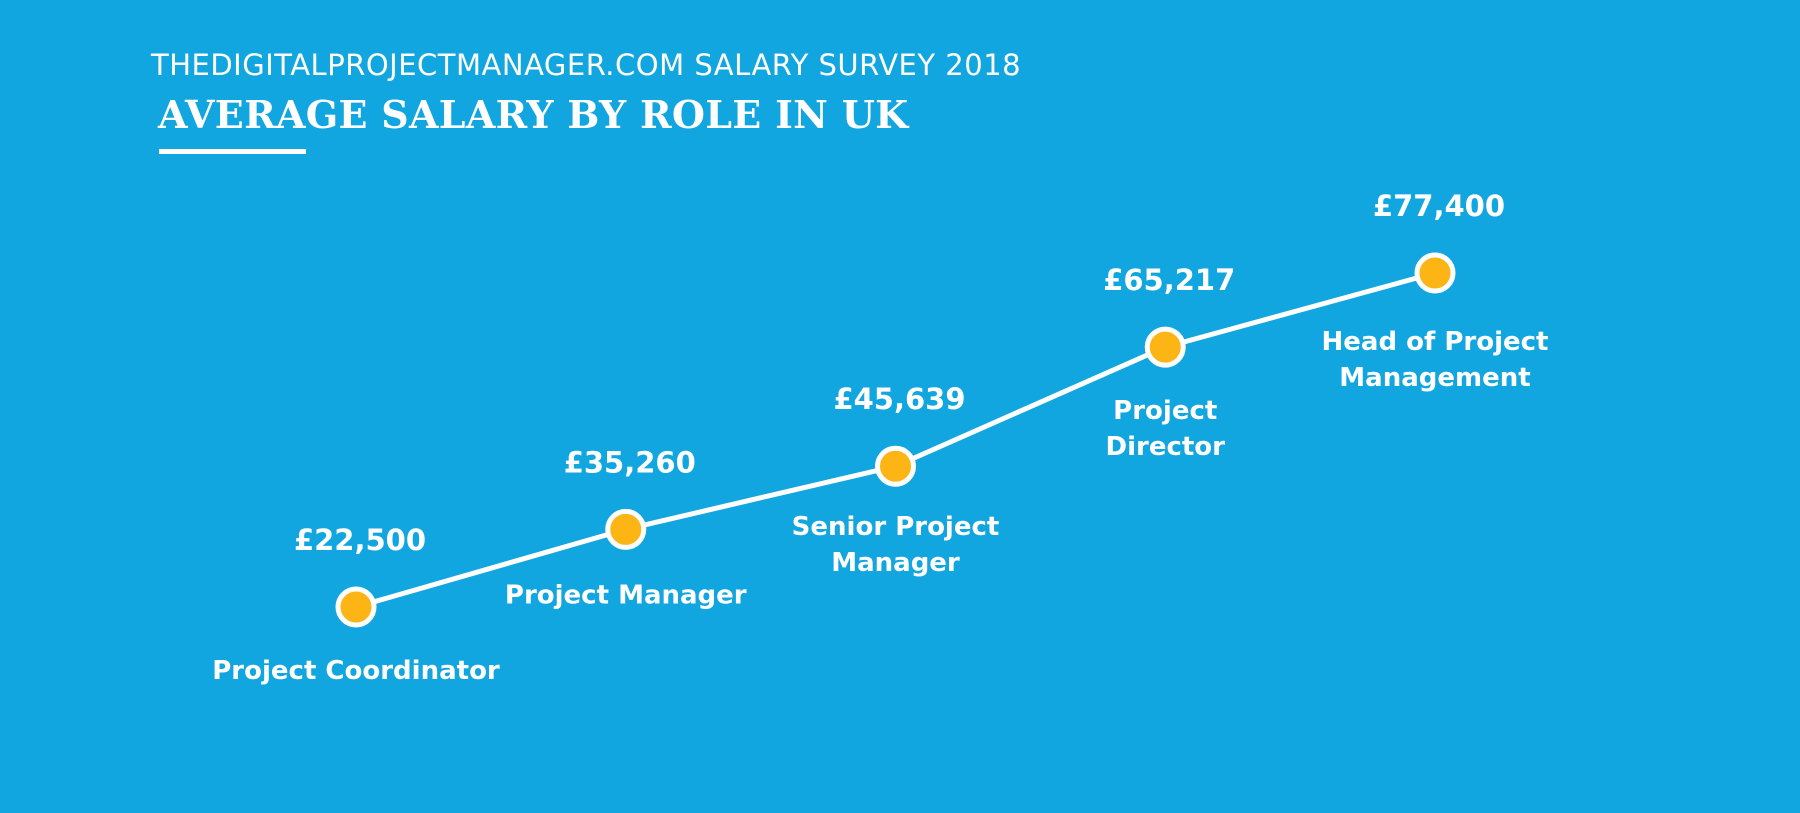  What do you see at coordinates (1169, 280) in the screenshot?
I see `data-value-label: £65,217` at bounding box center [1169, 280].